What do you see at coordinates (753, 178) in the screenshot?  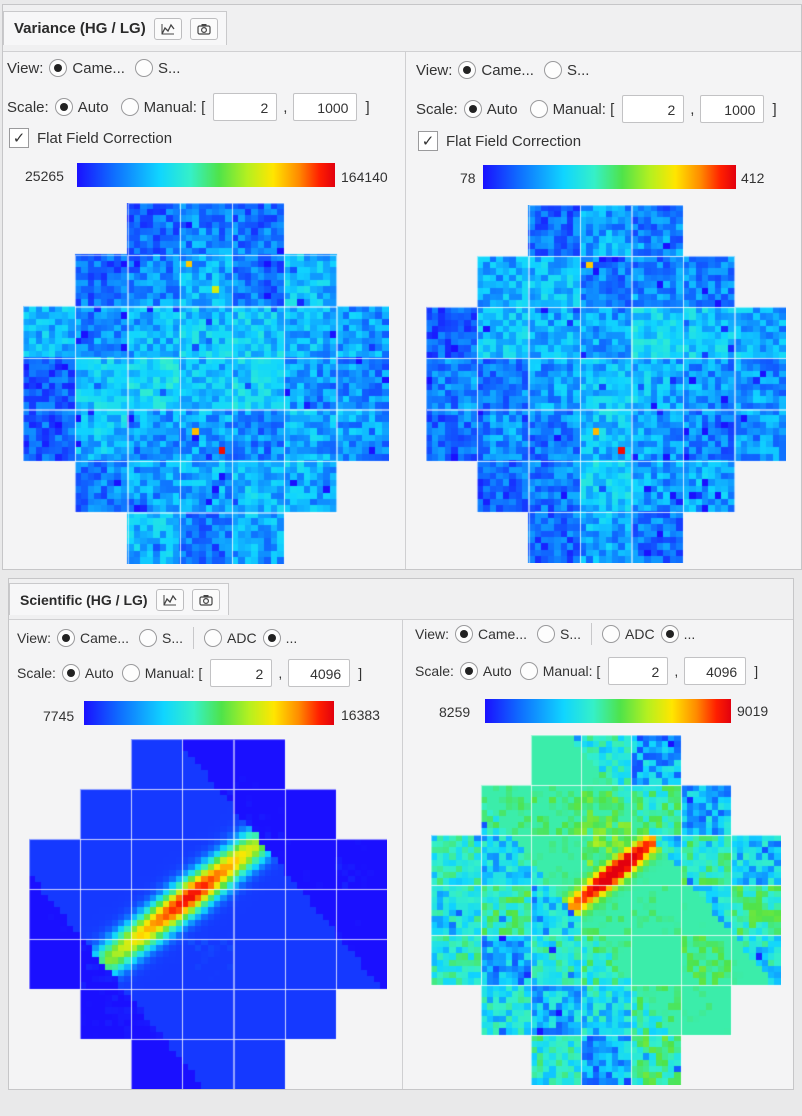 I see `colorbar-max-label: 412` at bounding box center [753, 178].